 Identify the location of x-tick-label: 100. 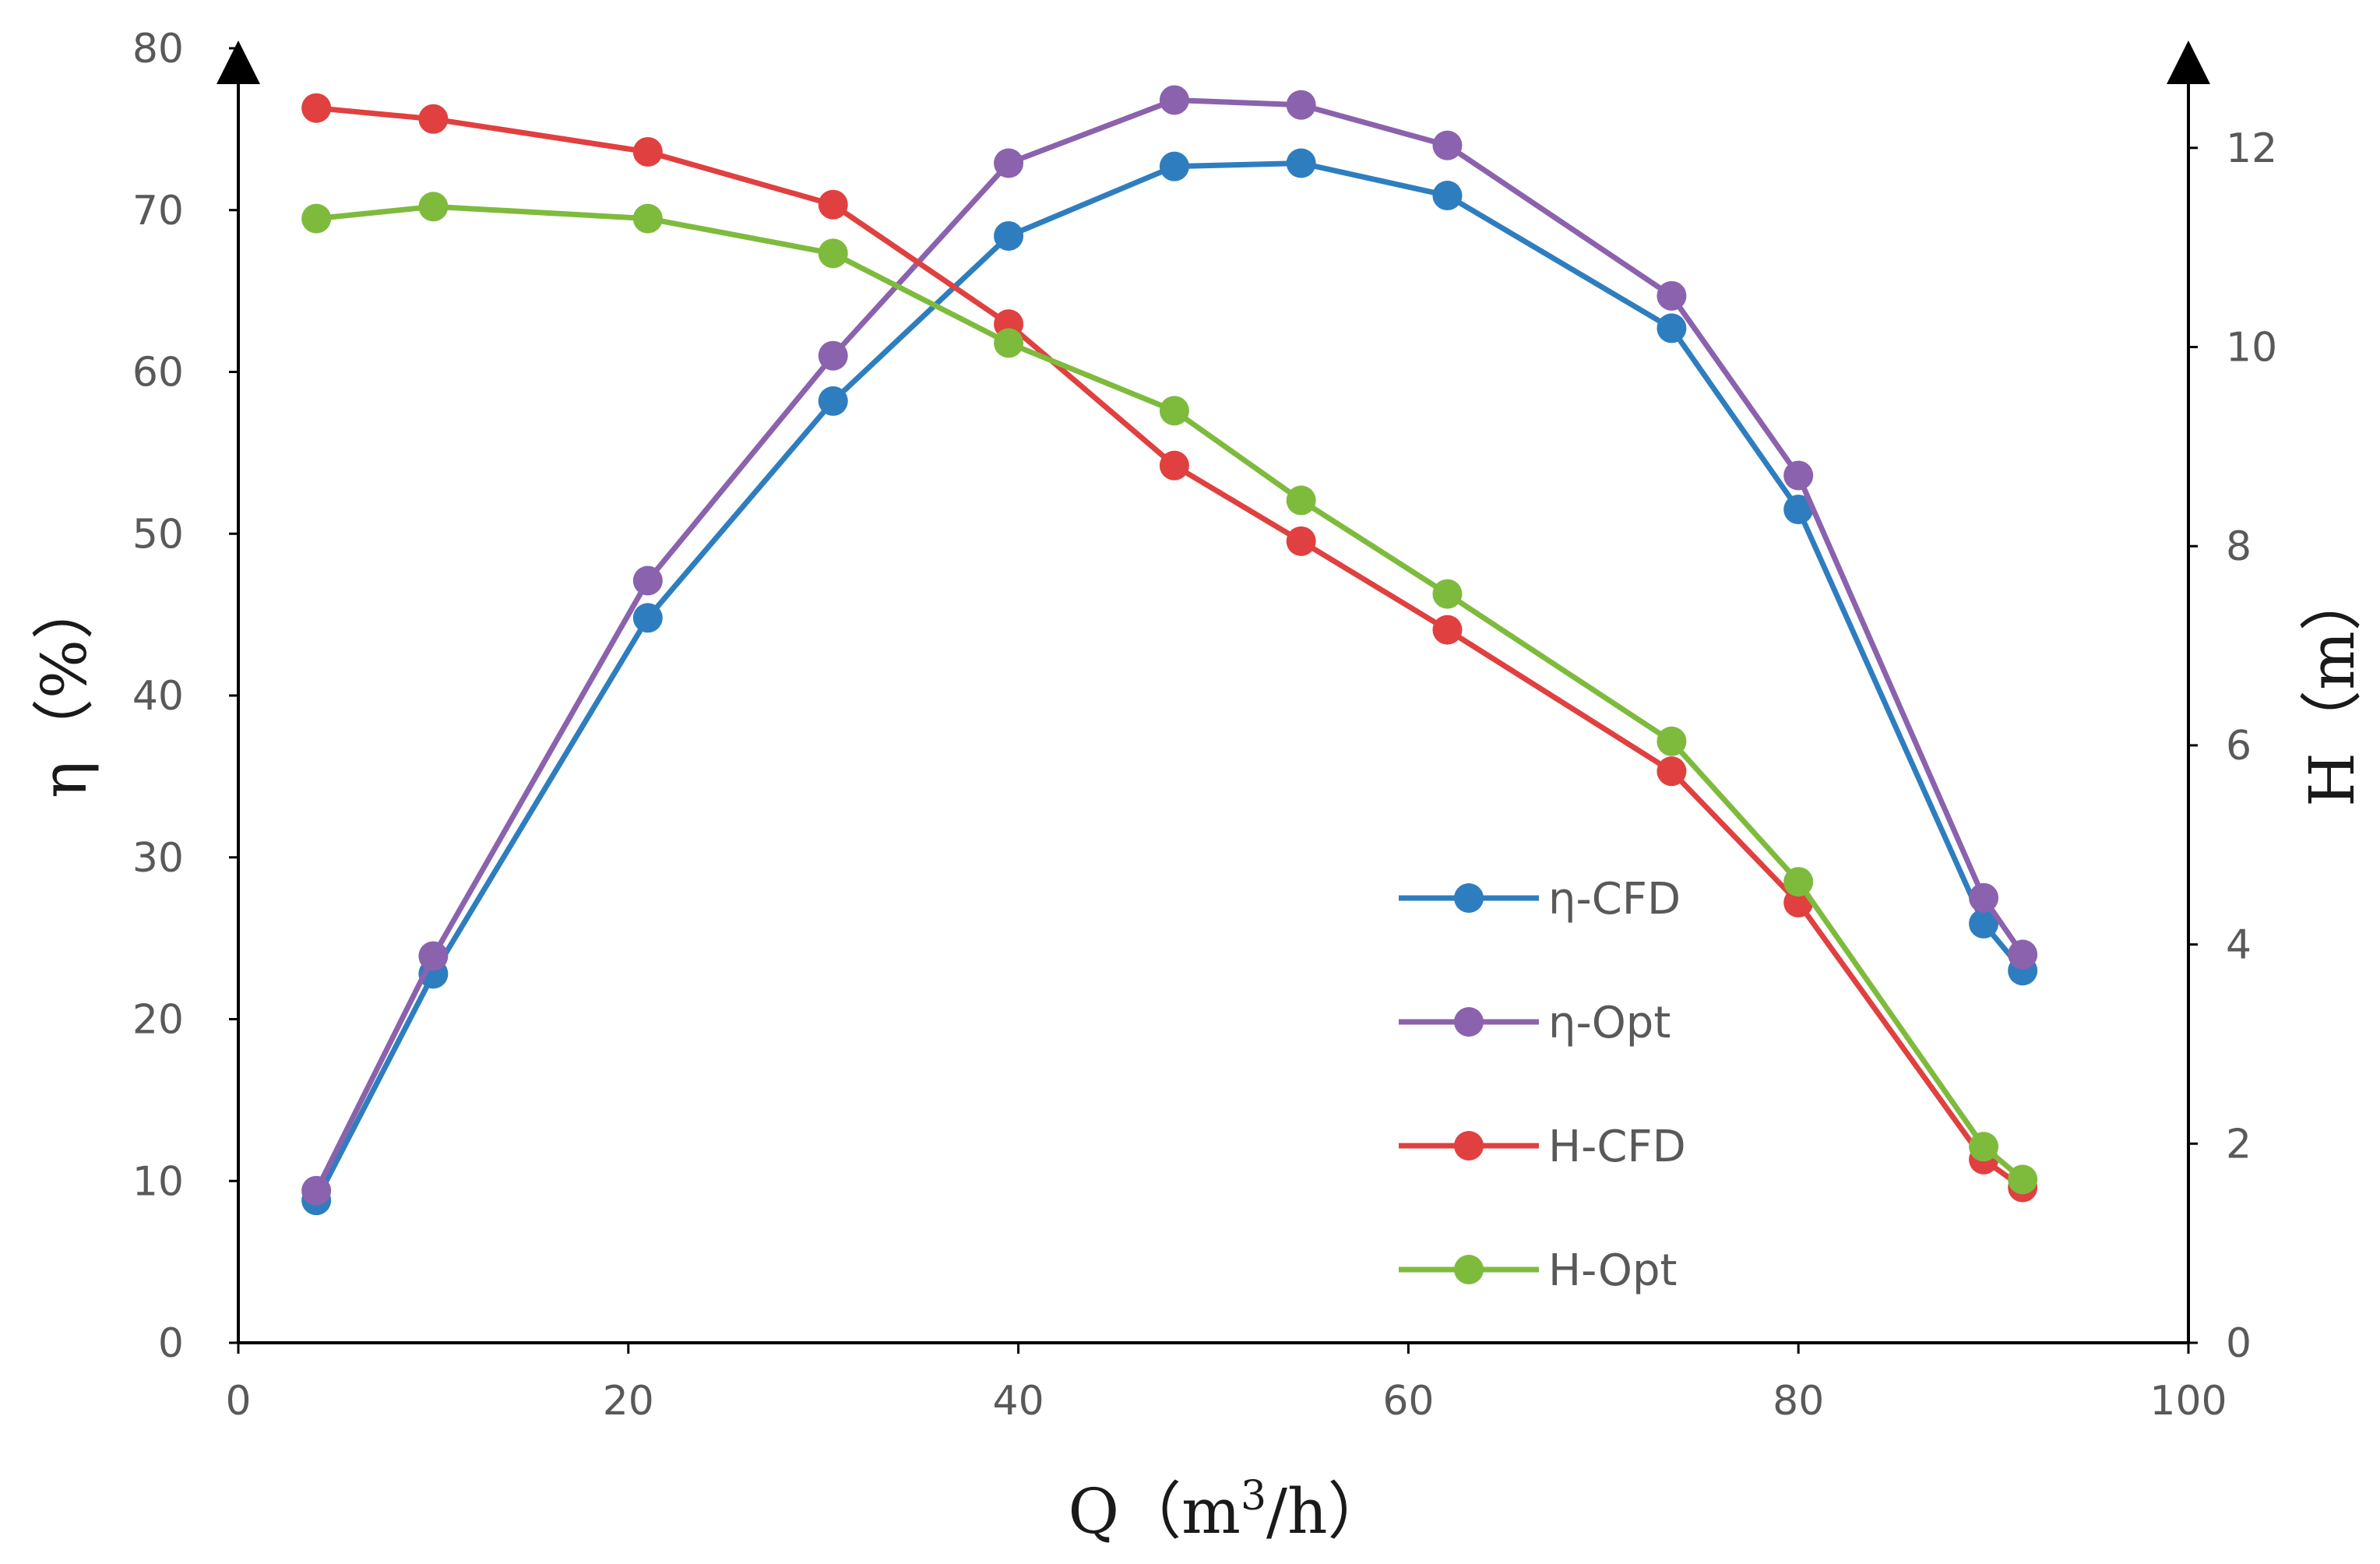
(2188, 1401).